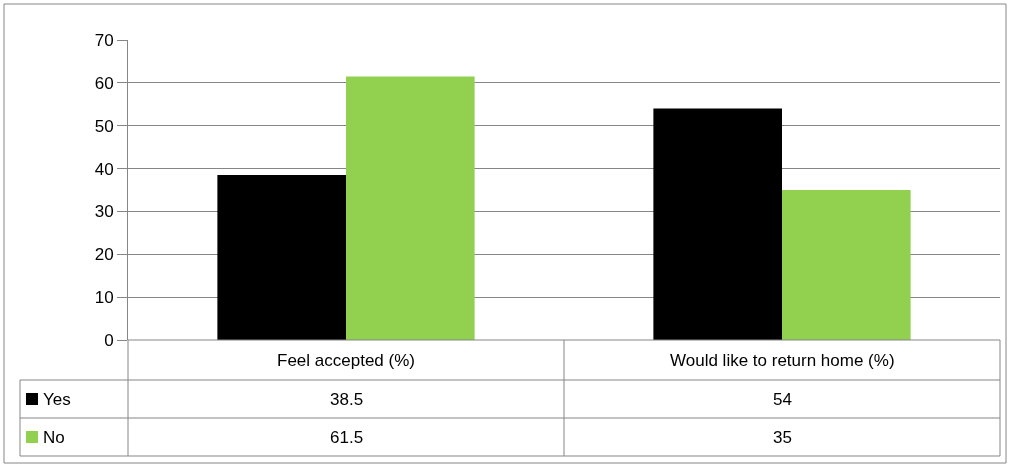 The height and width of the screenshot is (468, 1016). What do you see at coordinates (346, 360) in the screenshot?
I see `x-tick-label: Feel accepted (%)` at bounding box center [346, 360].